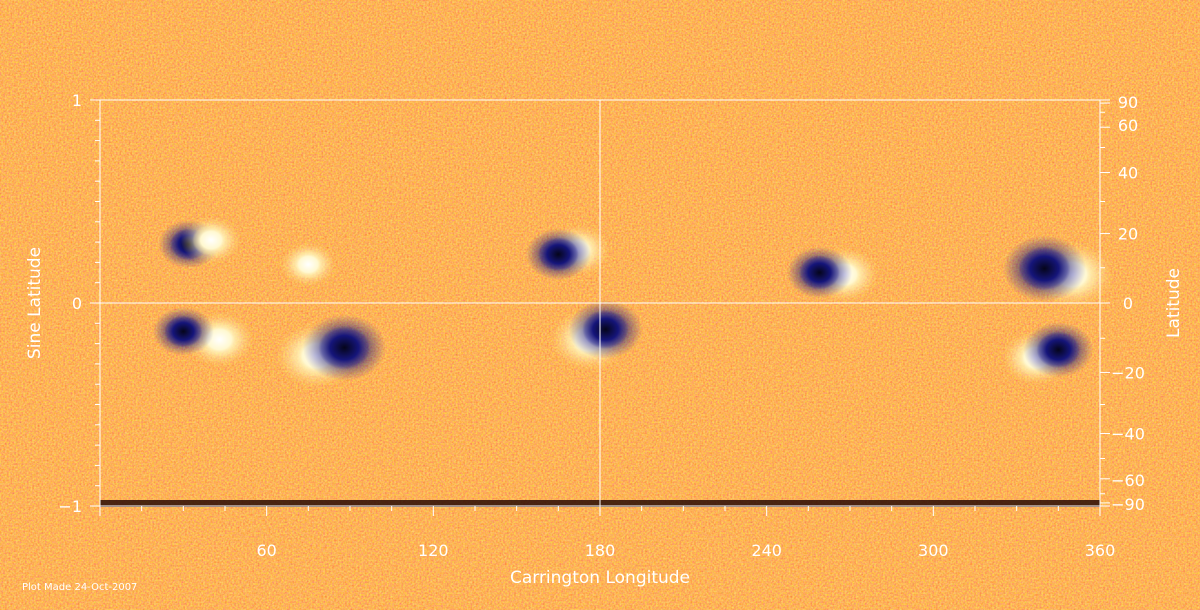 Image resolution: width=1200 pixels, height=610 pixels. What do you see at coordinates (1122, 303) in the screenshot?
I see `y-axis-right: 90 60 40 20 0 −20 −40 −60 −90` at bounding box center [1122, 303].